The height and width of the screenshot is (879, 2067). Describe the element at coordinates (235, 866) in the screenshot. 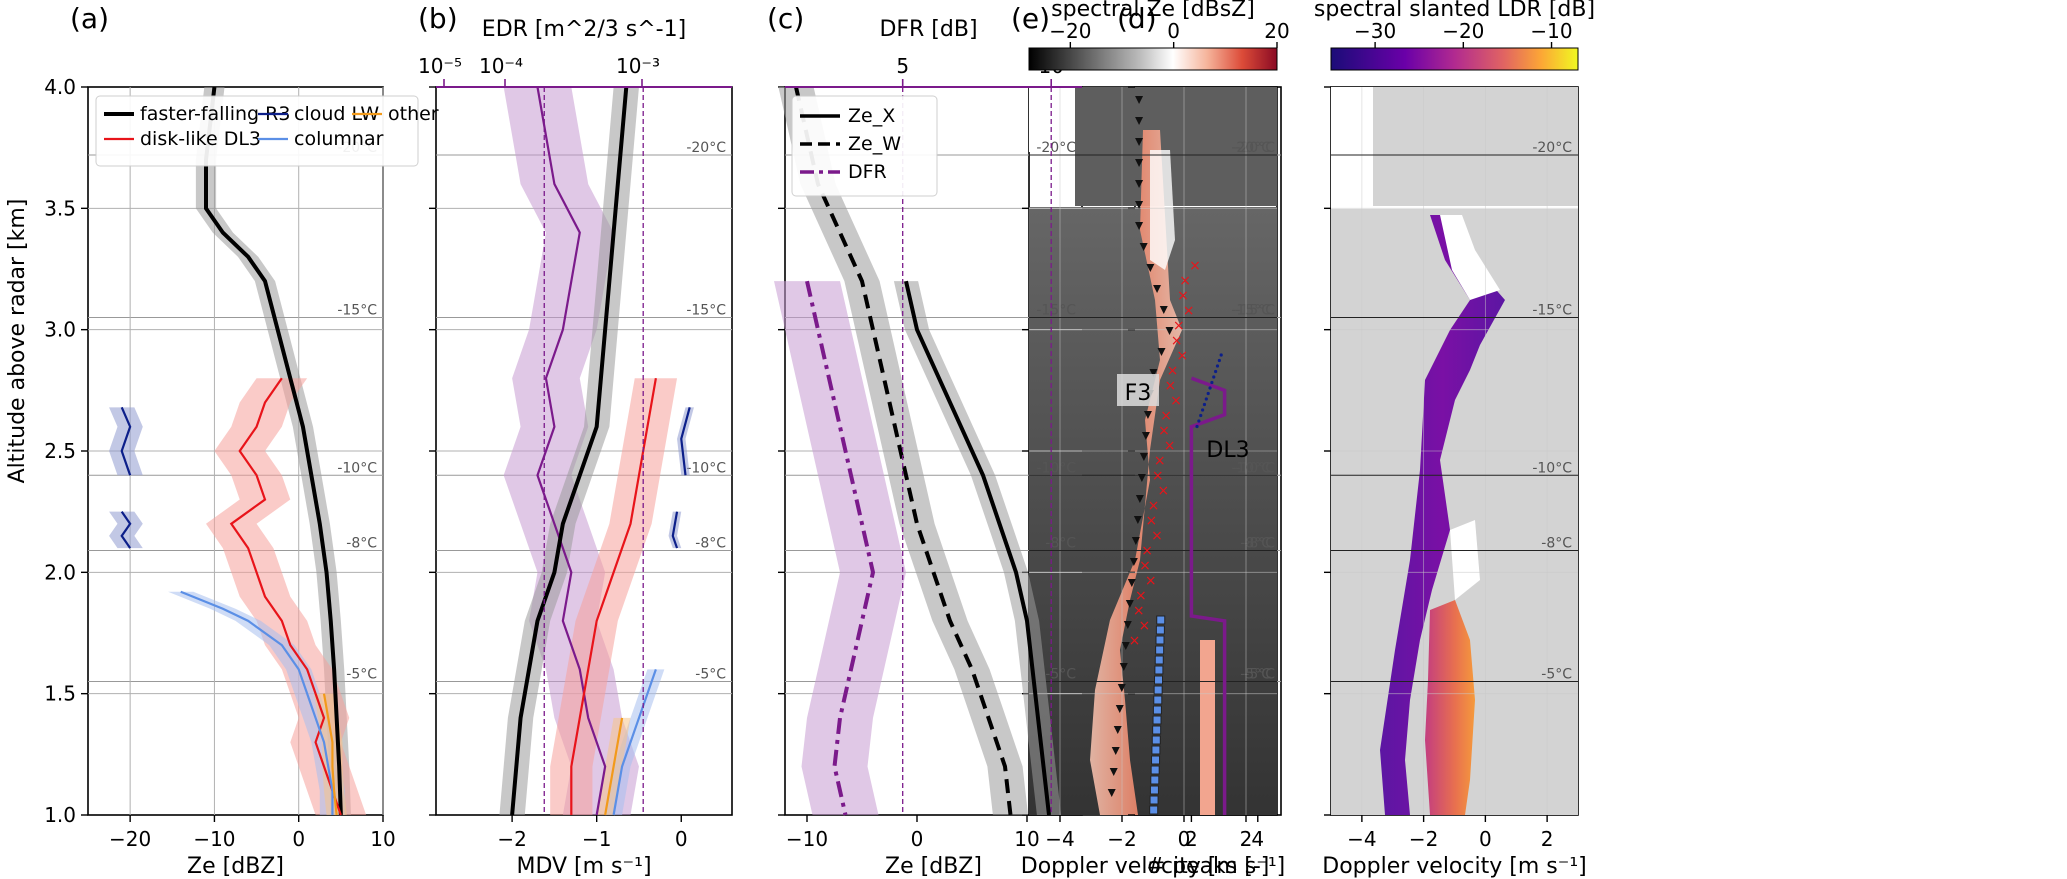

I see `x-axis-label-a: Ze [dBZ]` at that location.